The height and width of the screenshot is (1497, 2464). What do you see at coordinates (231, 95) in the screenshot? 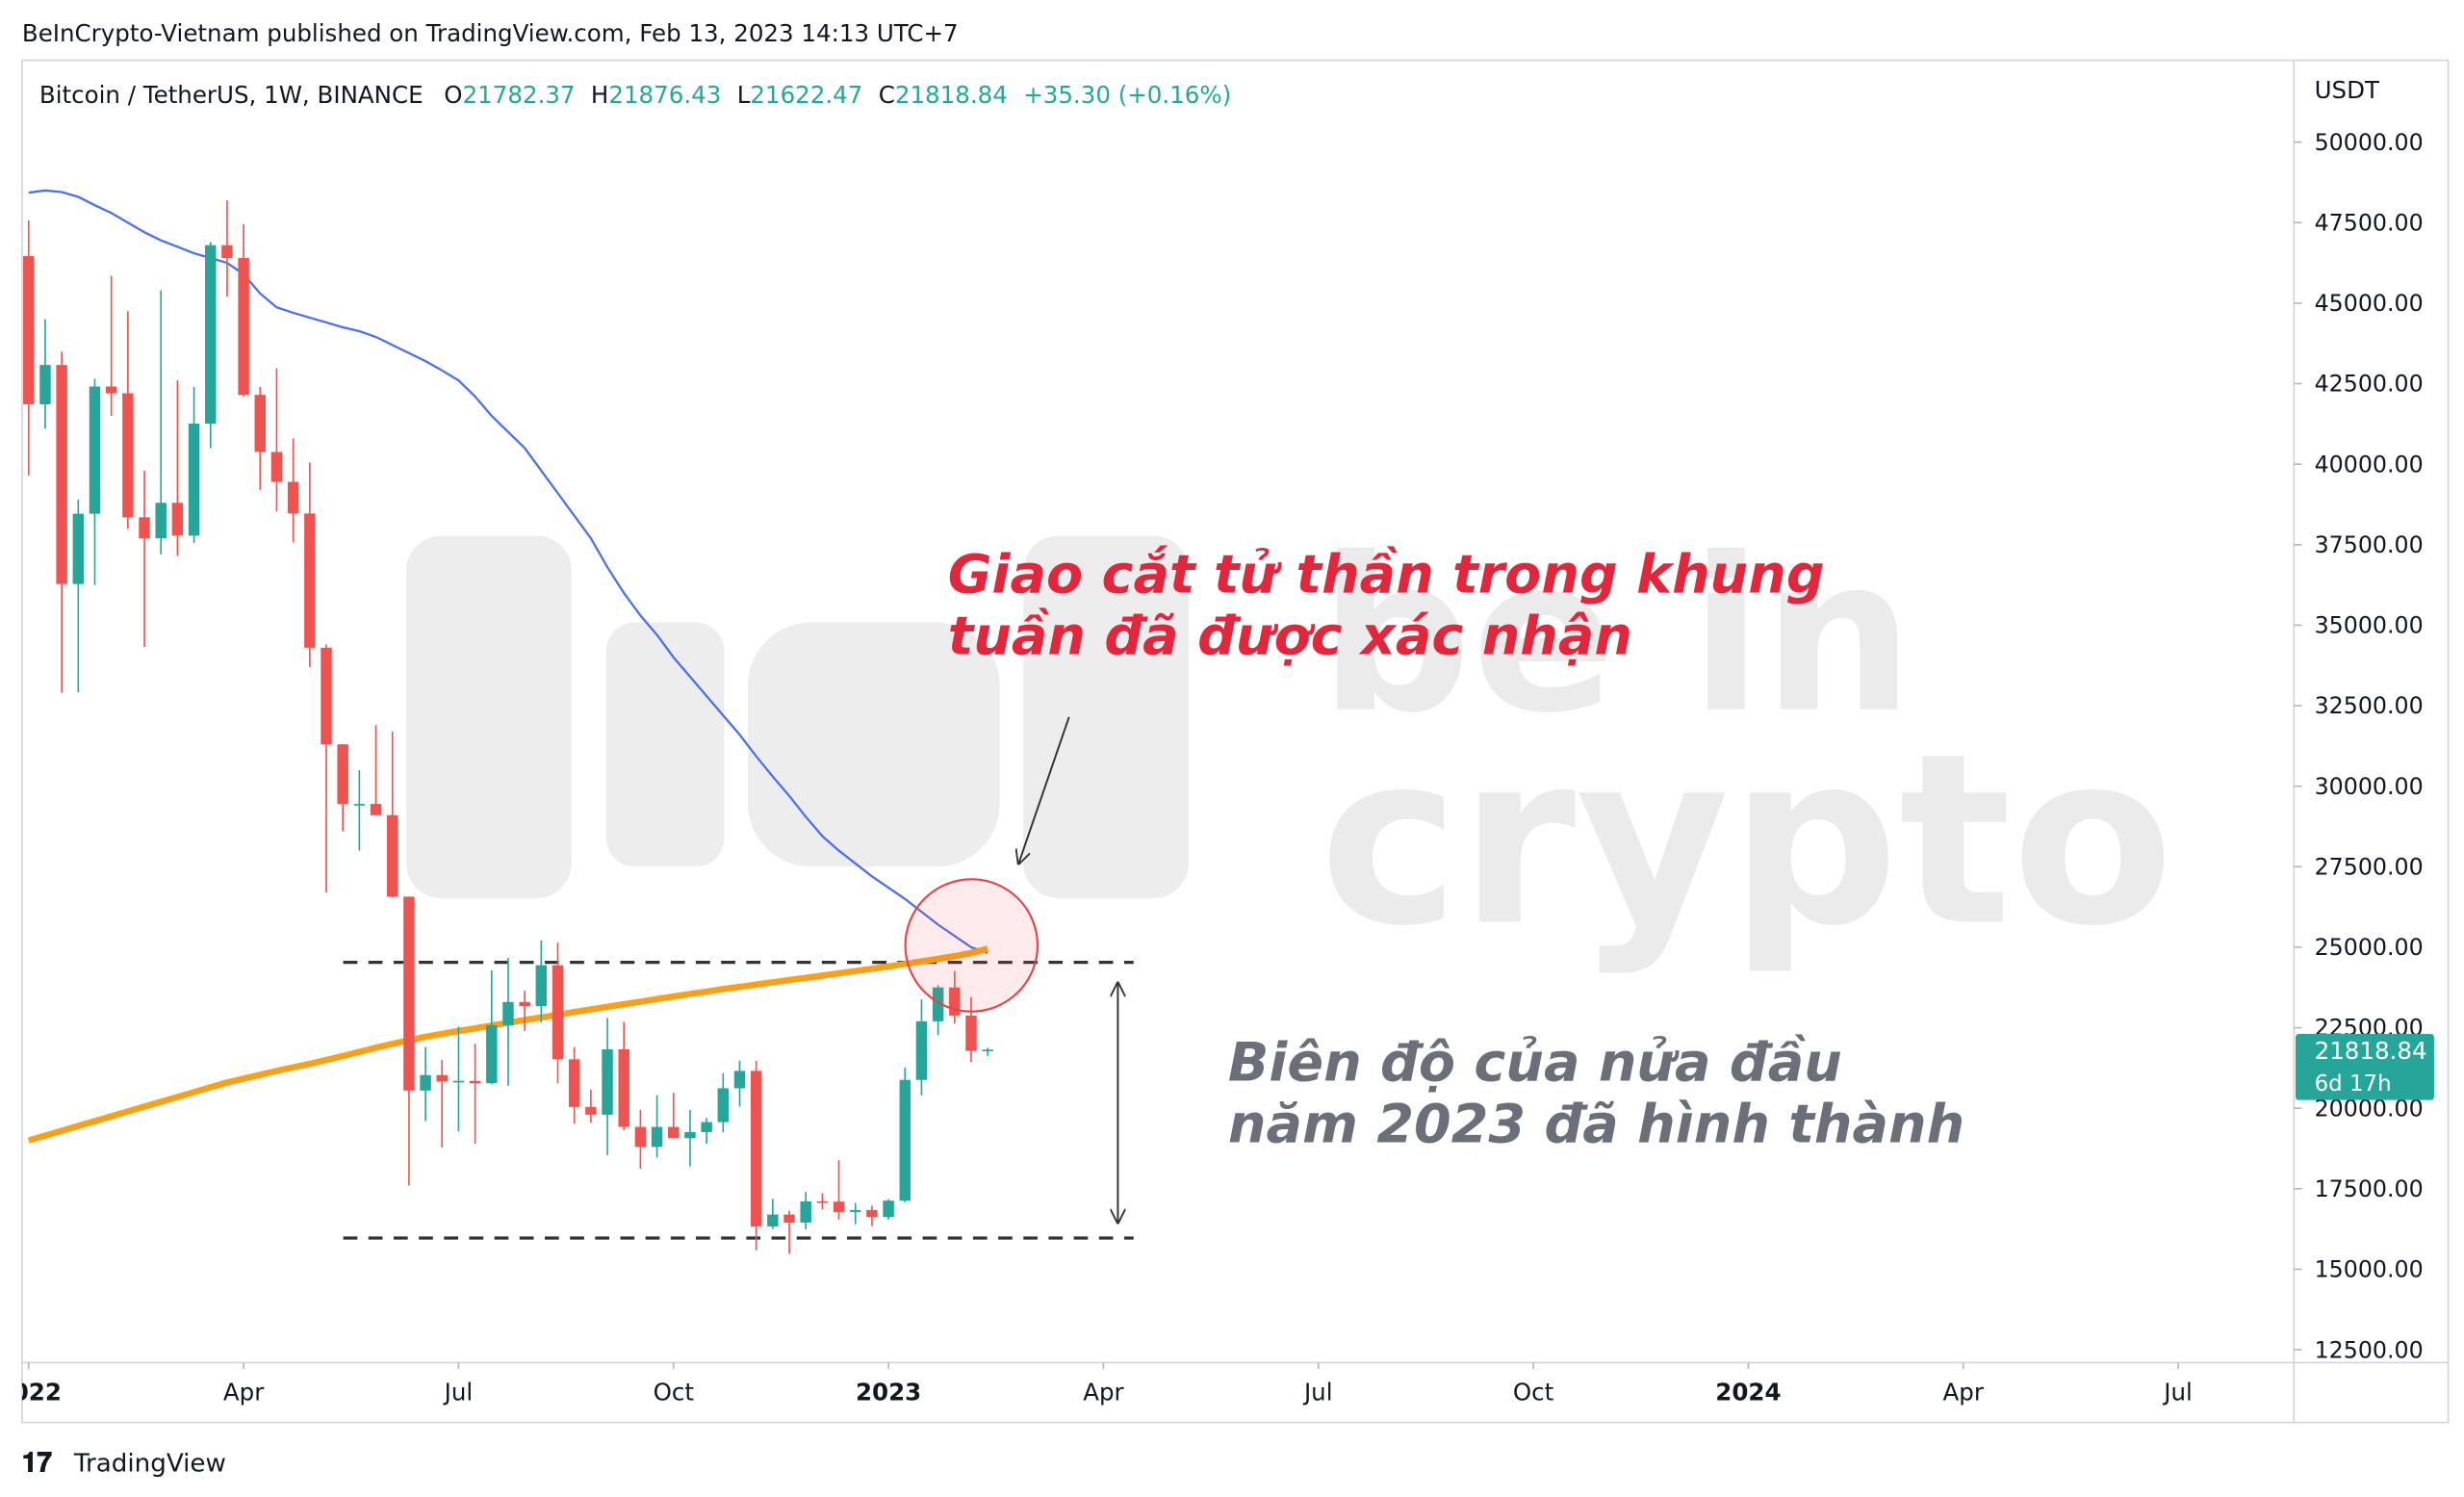
I see `symbol: Bitcoin / TetherUS, 1W, BINANCE` at bounding box center [231, 95].